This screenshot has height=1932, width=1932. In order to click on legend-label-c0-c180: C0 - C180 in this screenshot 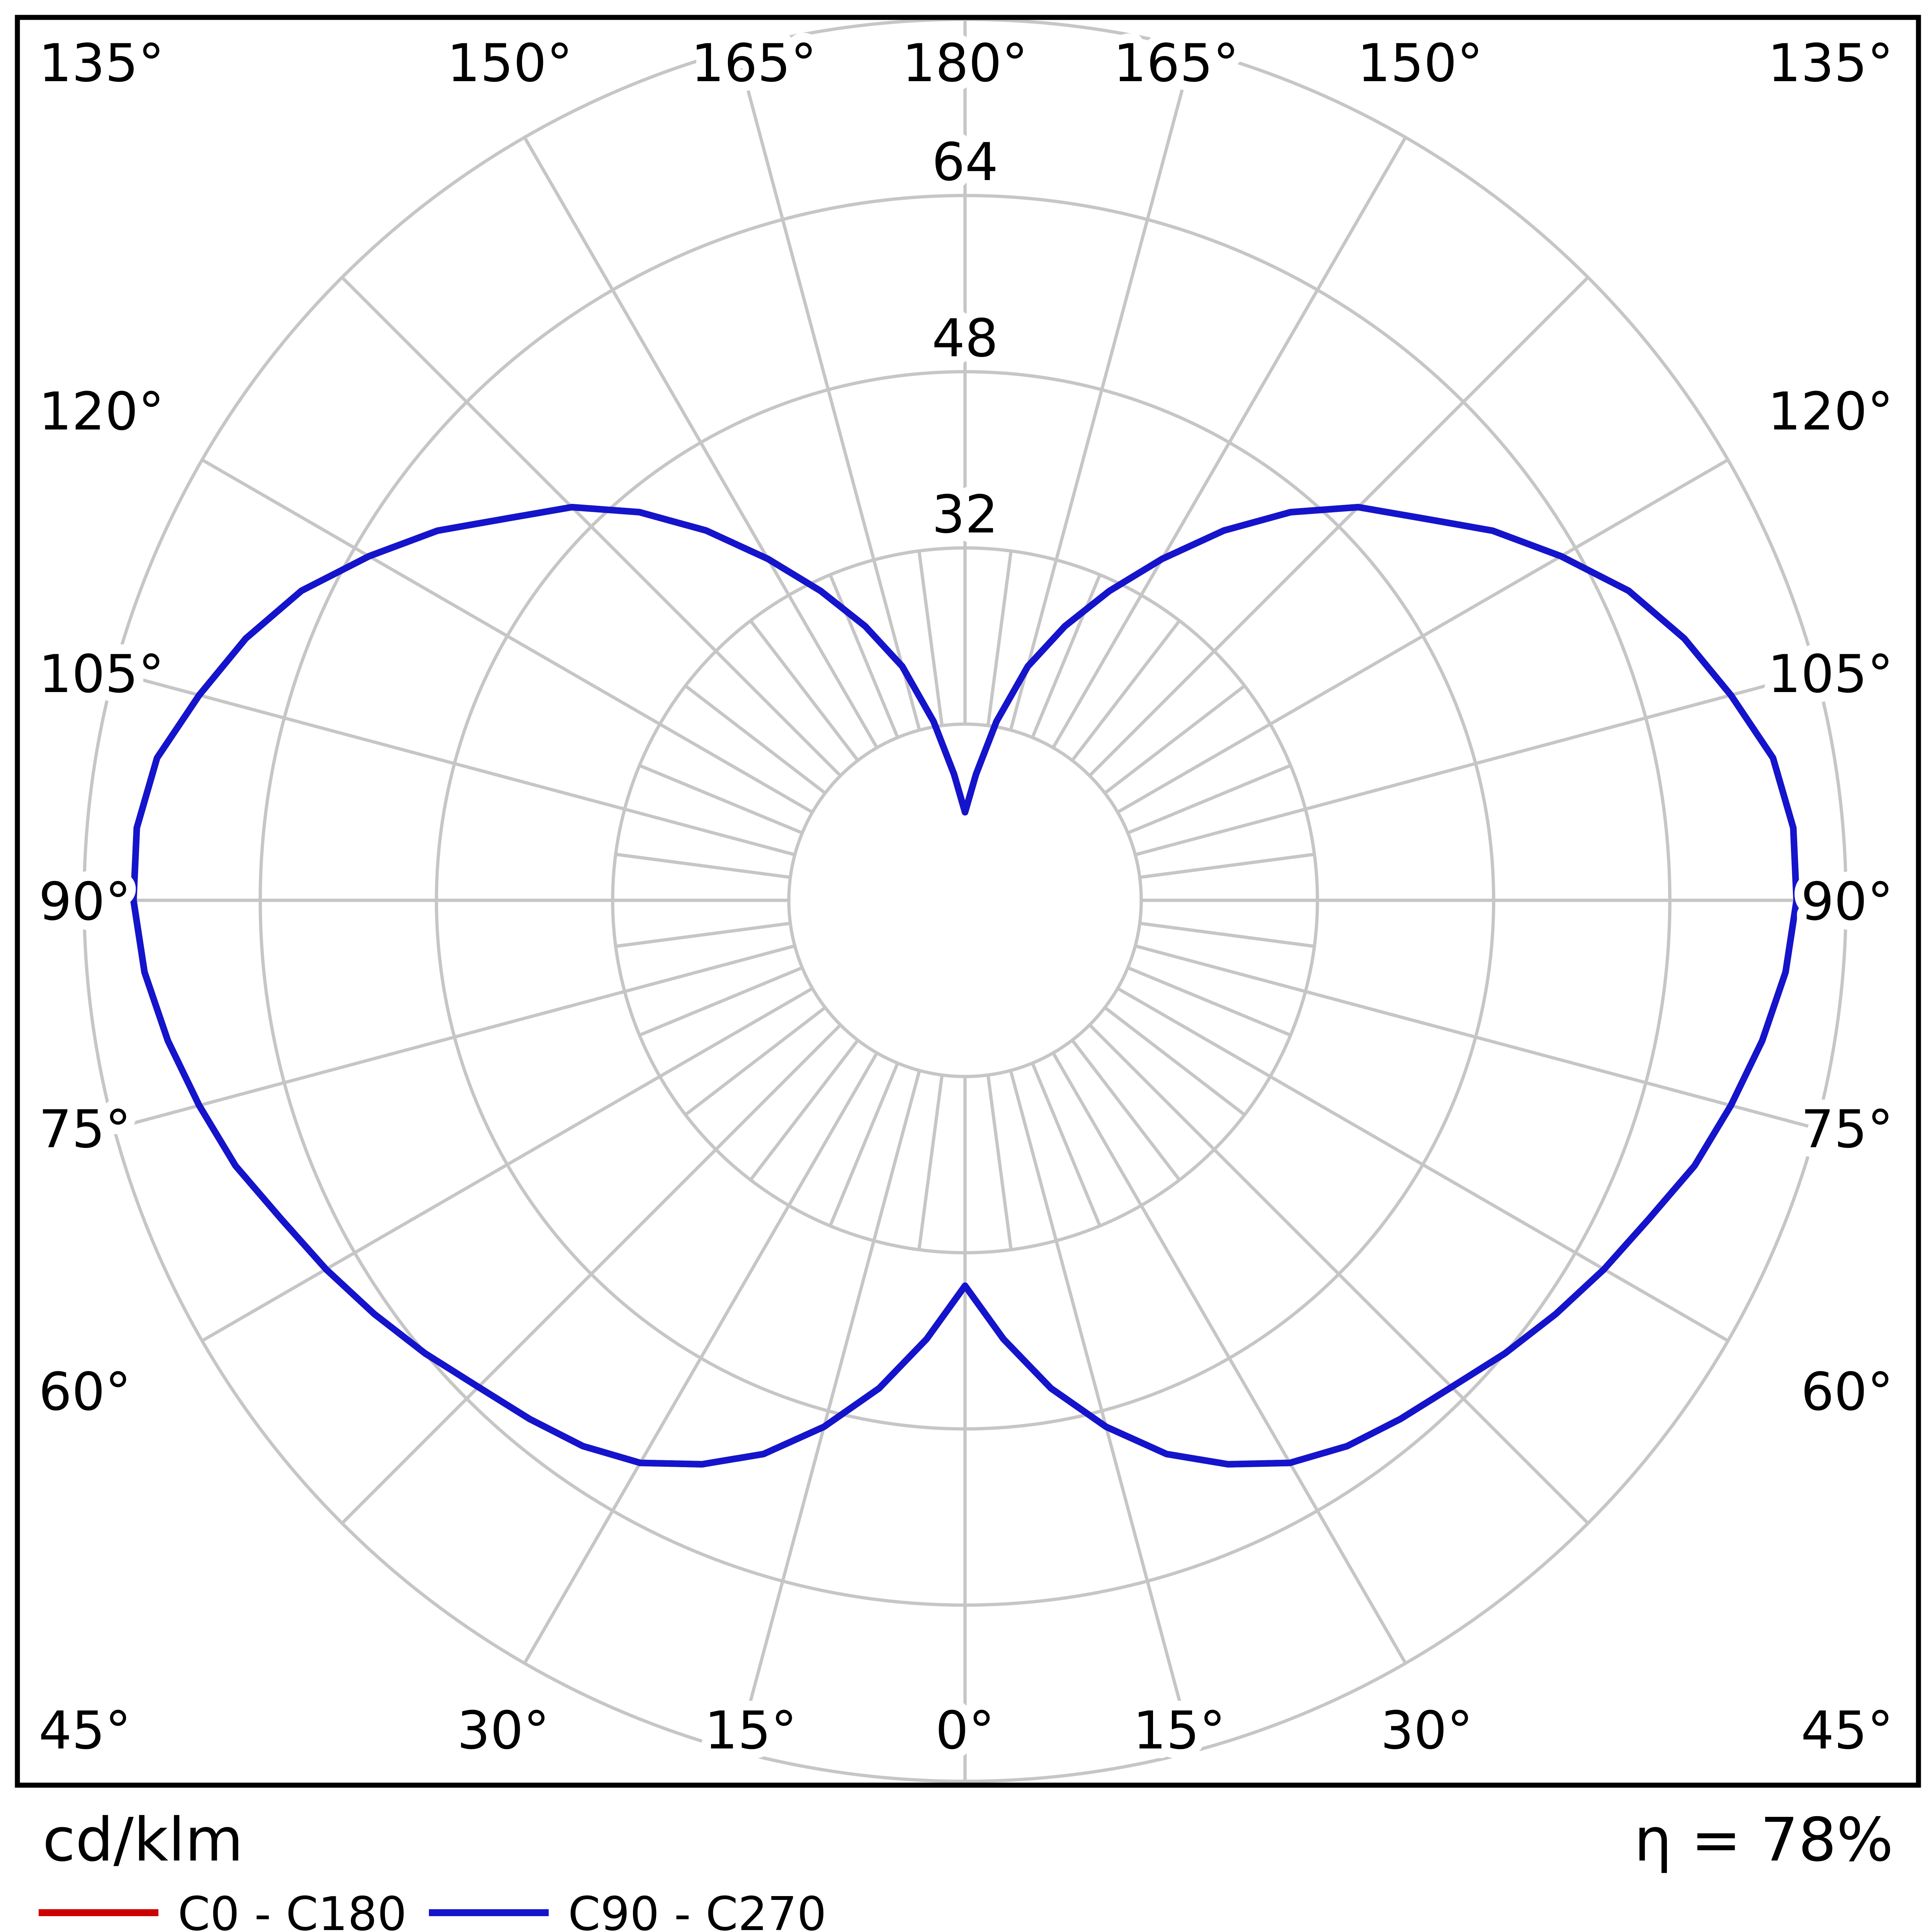, I will do `click(292, 1910)`.